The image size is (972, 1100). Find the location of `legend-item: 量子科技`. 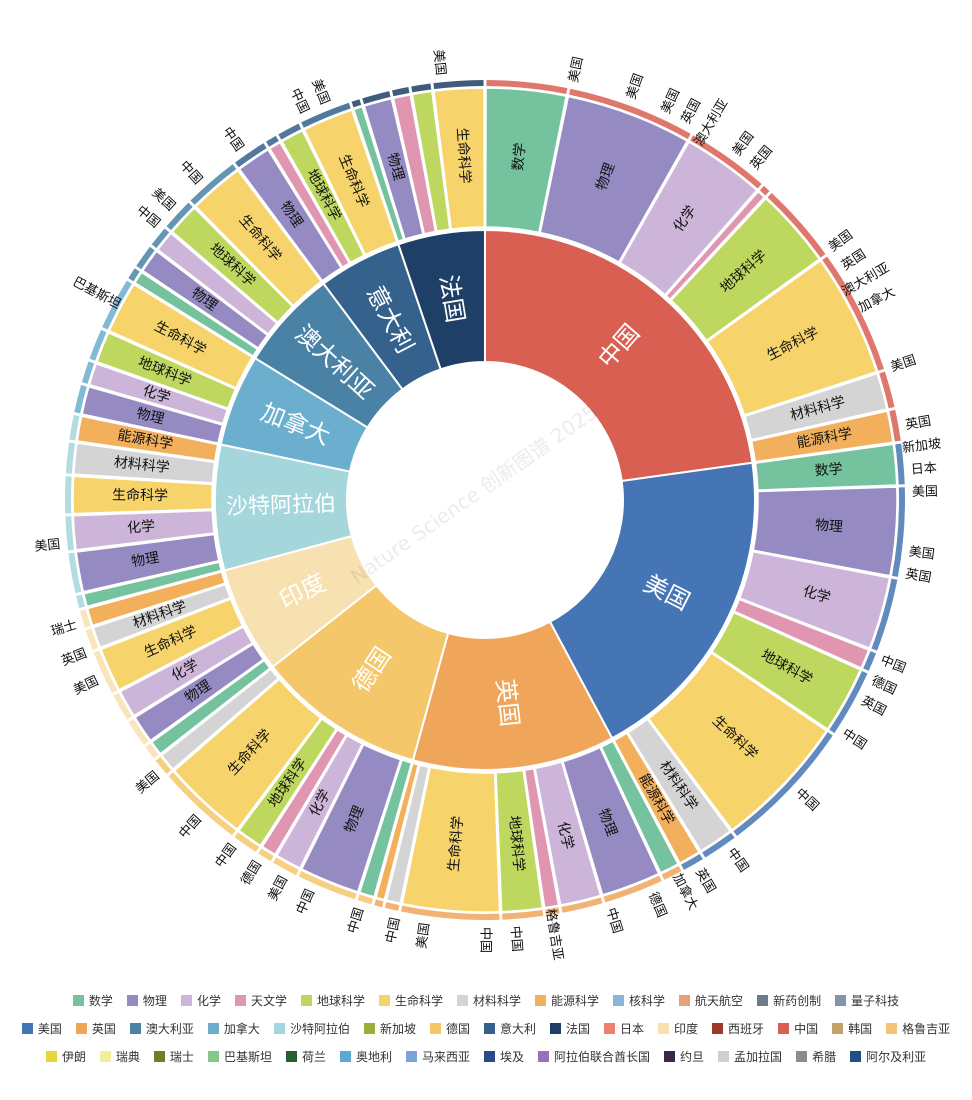

legend-item: 量子科技 is located at coordinates (867, 1000).